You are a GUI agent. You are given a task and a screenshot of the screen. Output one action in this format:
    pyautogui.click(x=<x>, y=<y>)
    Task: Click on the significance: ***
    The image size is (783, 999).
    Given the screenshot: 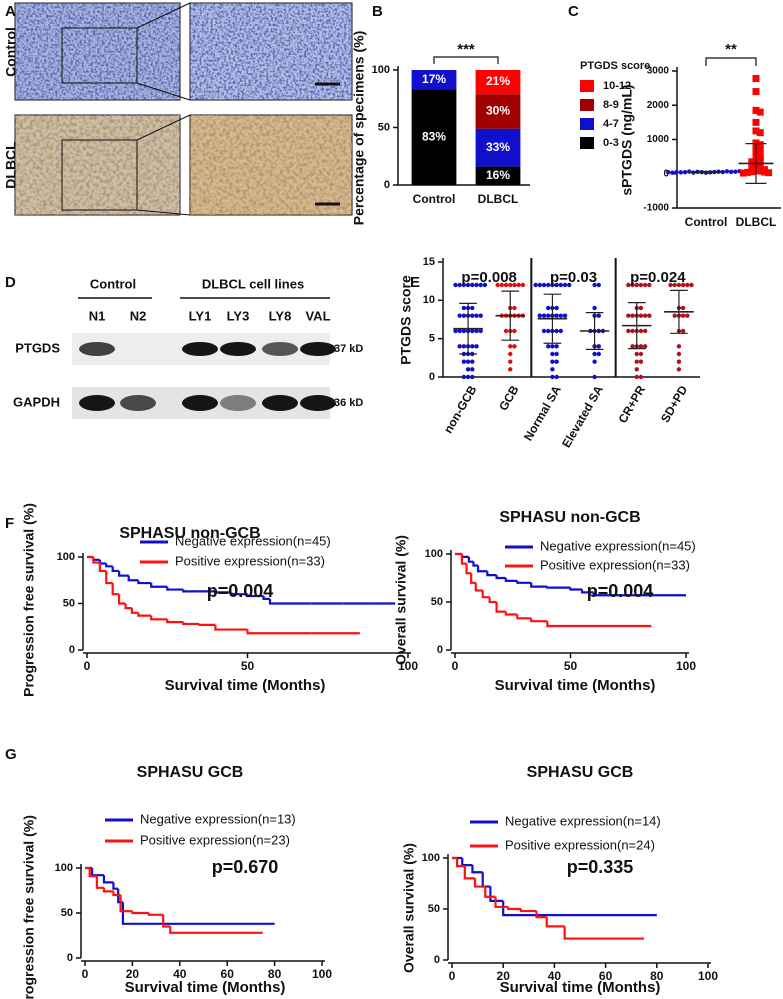 What is the action you would take?
    pyautogui.click(x=466, y=49)
    